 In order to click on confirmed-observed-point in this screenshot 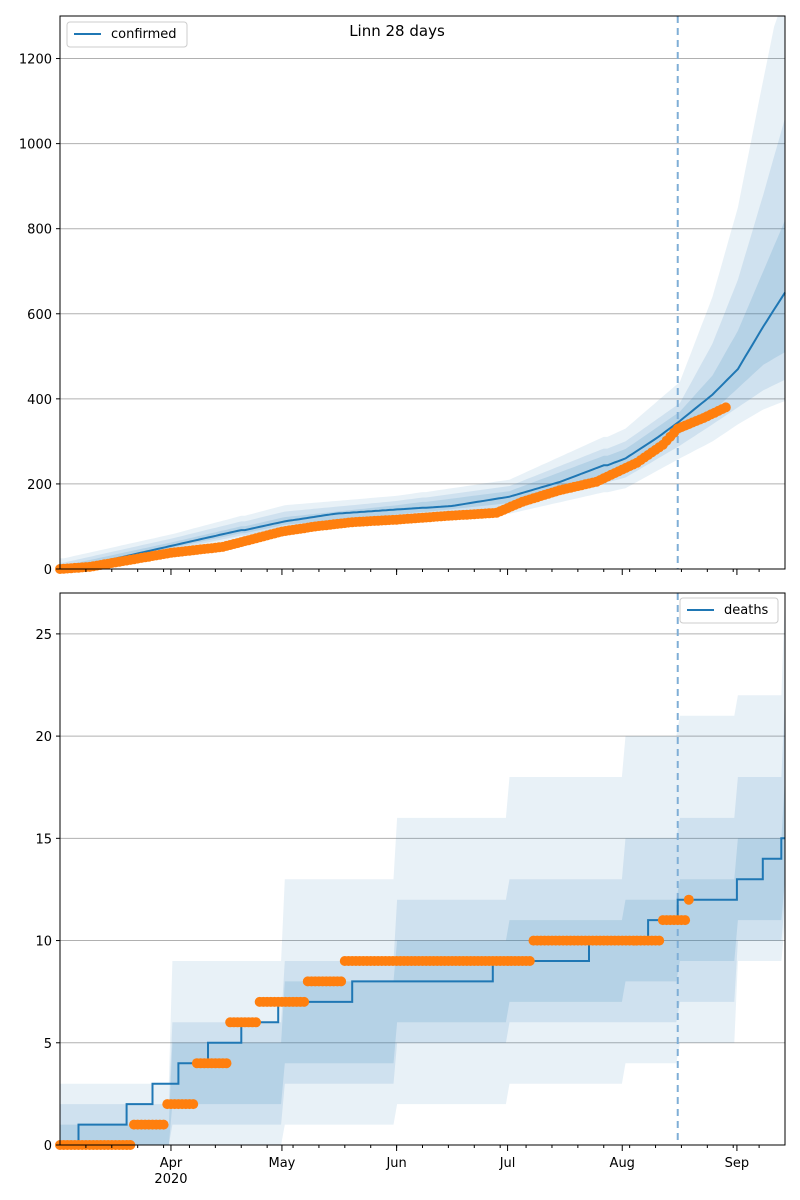, I will do `click(725, 407)`.